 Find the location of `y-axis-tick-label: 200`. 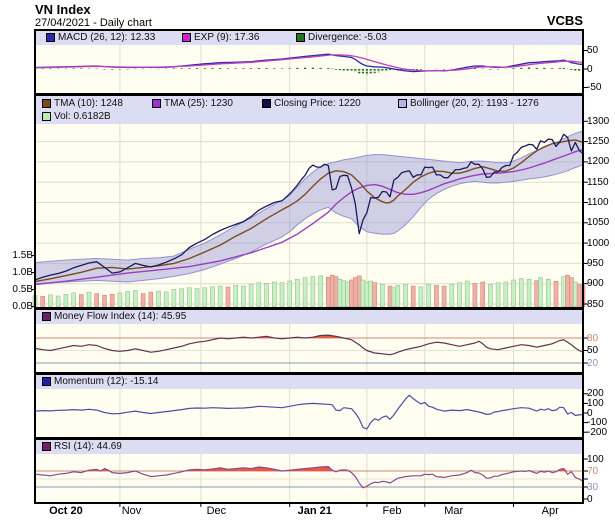

y-axis-tick-label: 200 is located at coordinates (595, 394).